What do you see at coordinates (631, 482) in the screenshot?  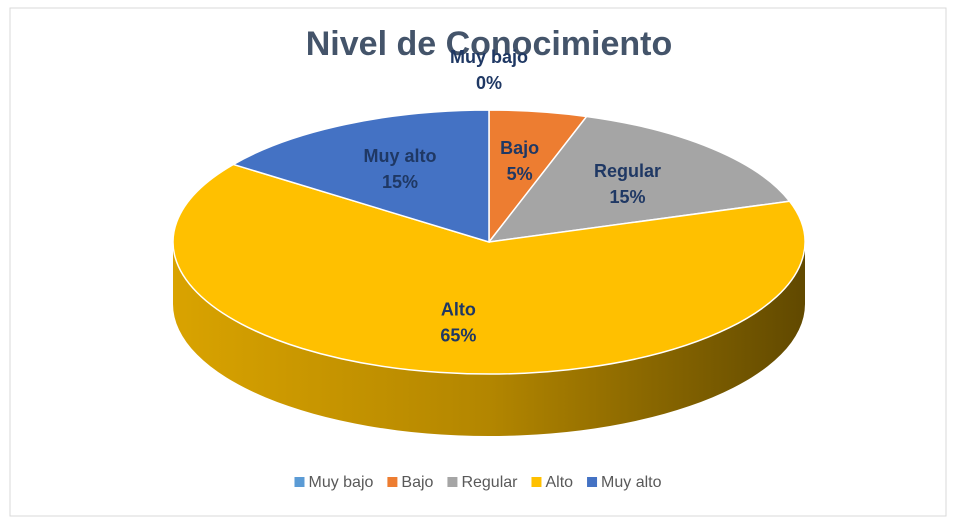 I see `legend-label: Muy alto` at bounding box center [631, 482].